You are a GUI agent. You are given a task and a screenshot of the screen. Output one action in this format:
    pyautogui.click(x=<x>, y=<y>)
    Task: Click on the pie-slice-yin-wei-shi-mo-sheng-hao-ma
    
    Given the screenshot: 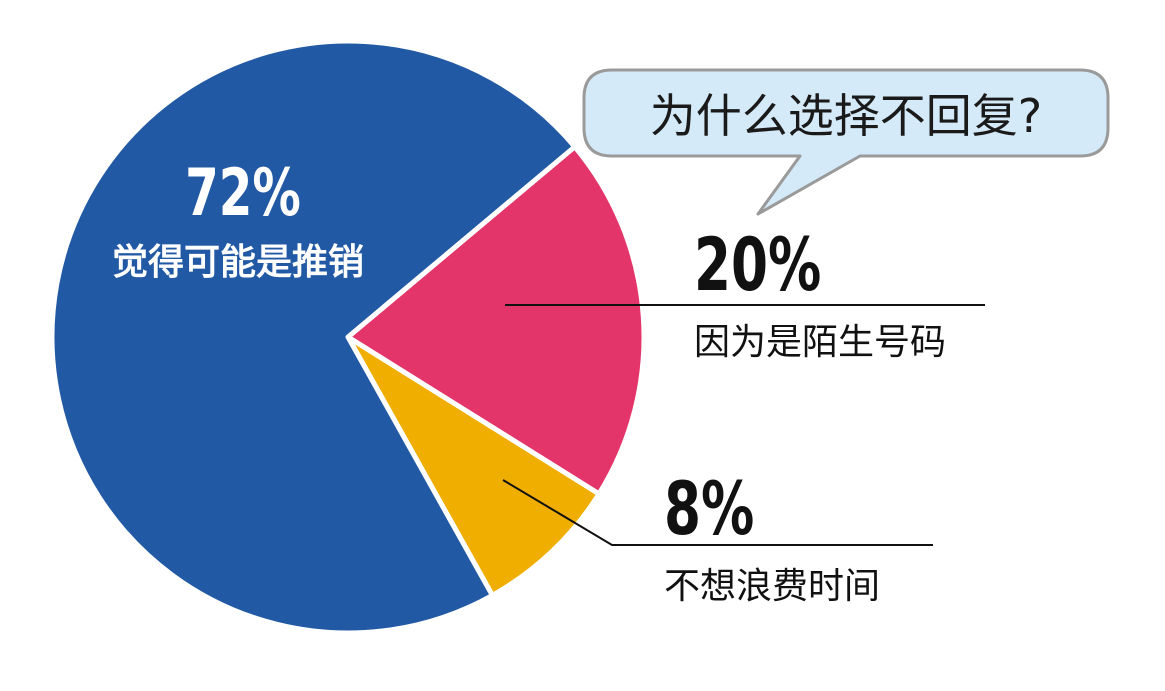 What is the action you would take?
    pyautogui.click(x=496, y=320)
    